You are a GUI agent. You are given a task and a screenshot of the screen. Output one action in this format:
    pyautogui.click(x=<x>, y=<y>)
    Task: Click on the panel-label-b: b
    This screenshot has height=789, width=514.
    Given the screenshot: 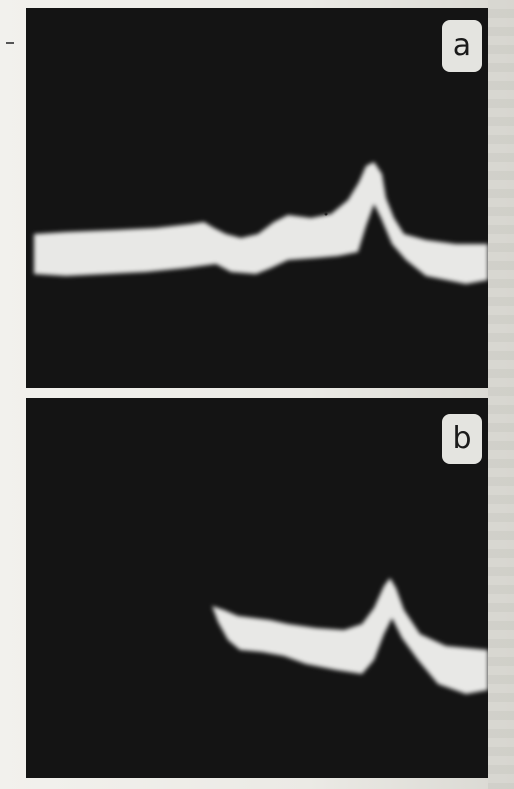 What is the action you would take?
    pyautogui.click(x=462, y=439)
    